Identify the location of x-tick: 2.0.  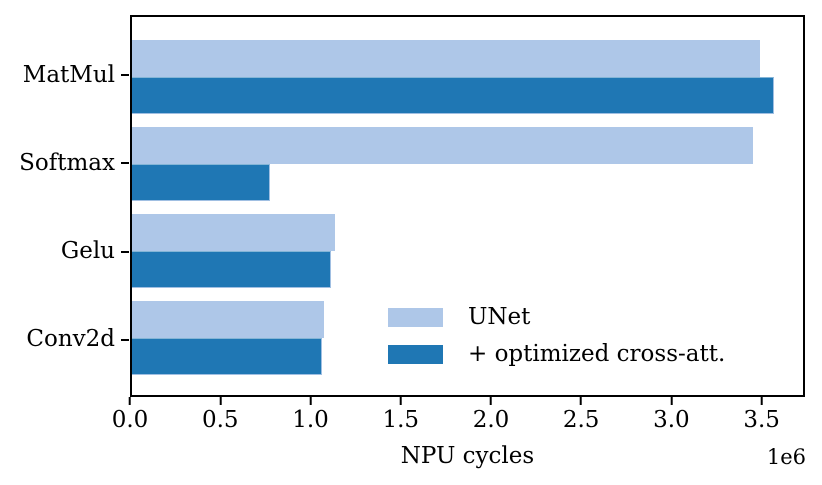
(491, 415).